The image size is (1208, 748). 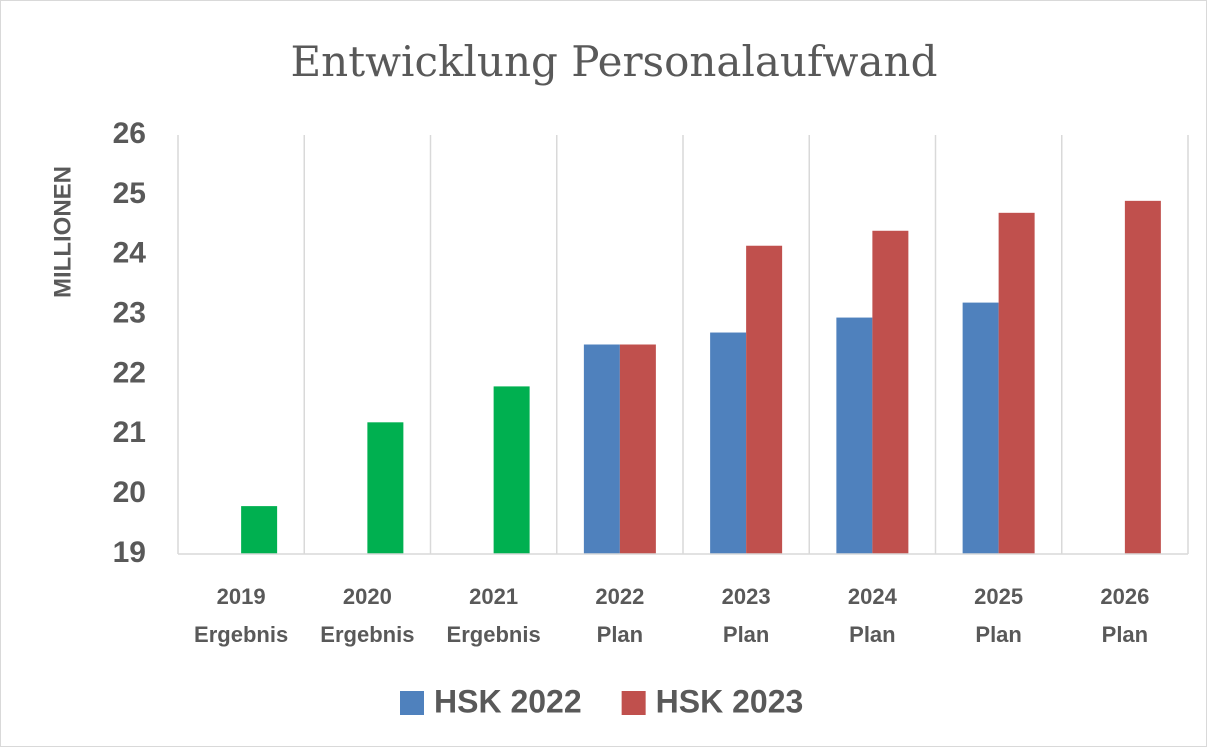 I want to click on y-tick-label: 25, so click(x=129, y=193).